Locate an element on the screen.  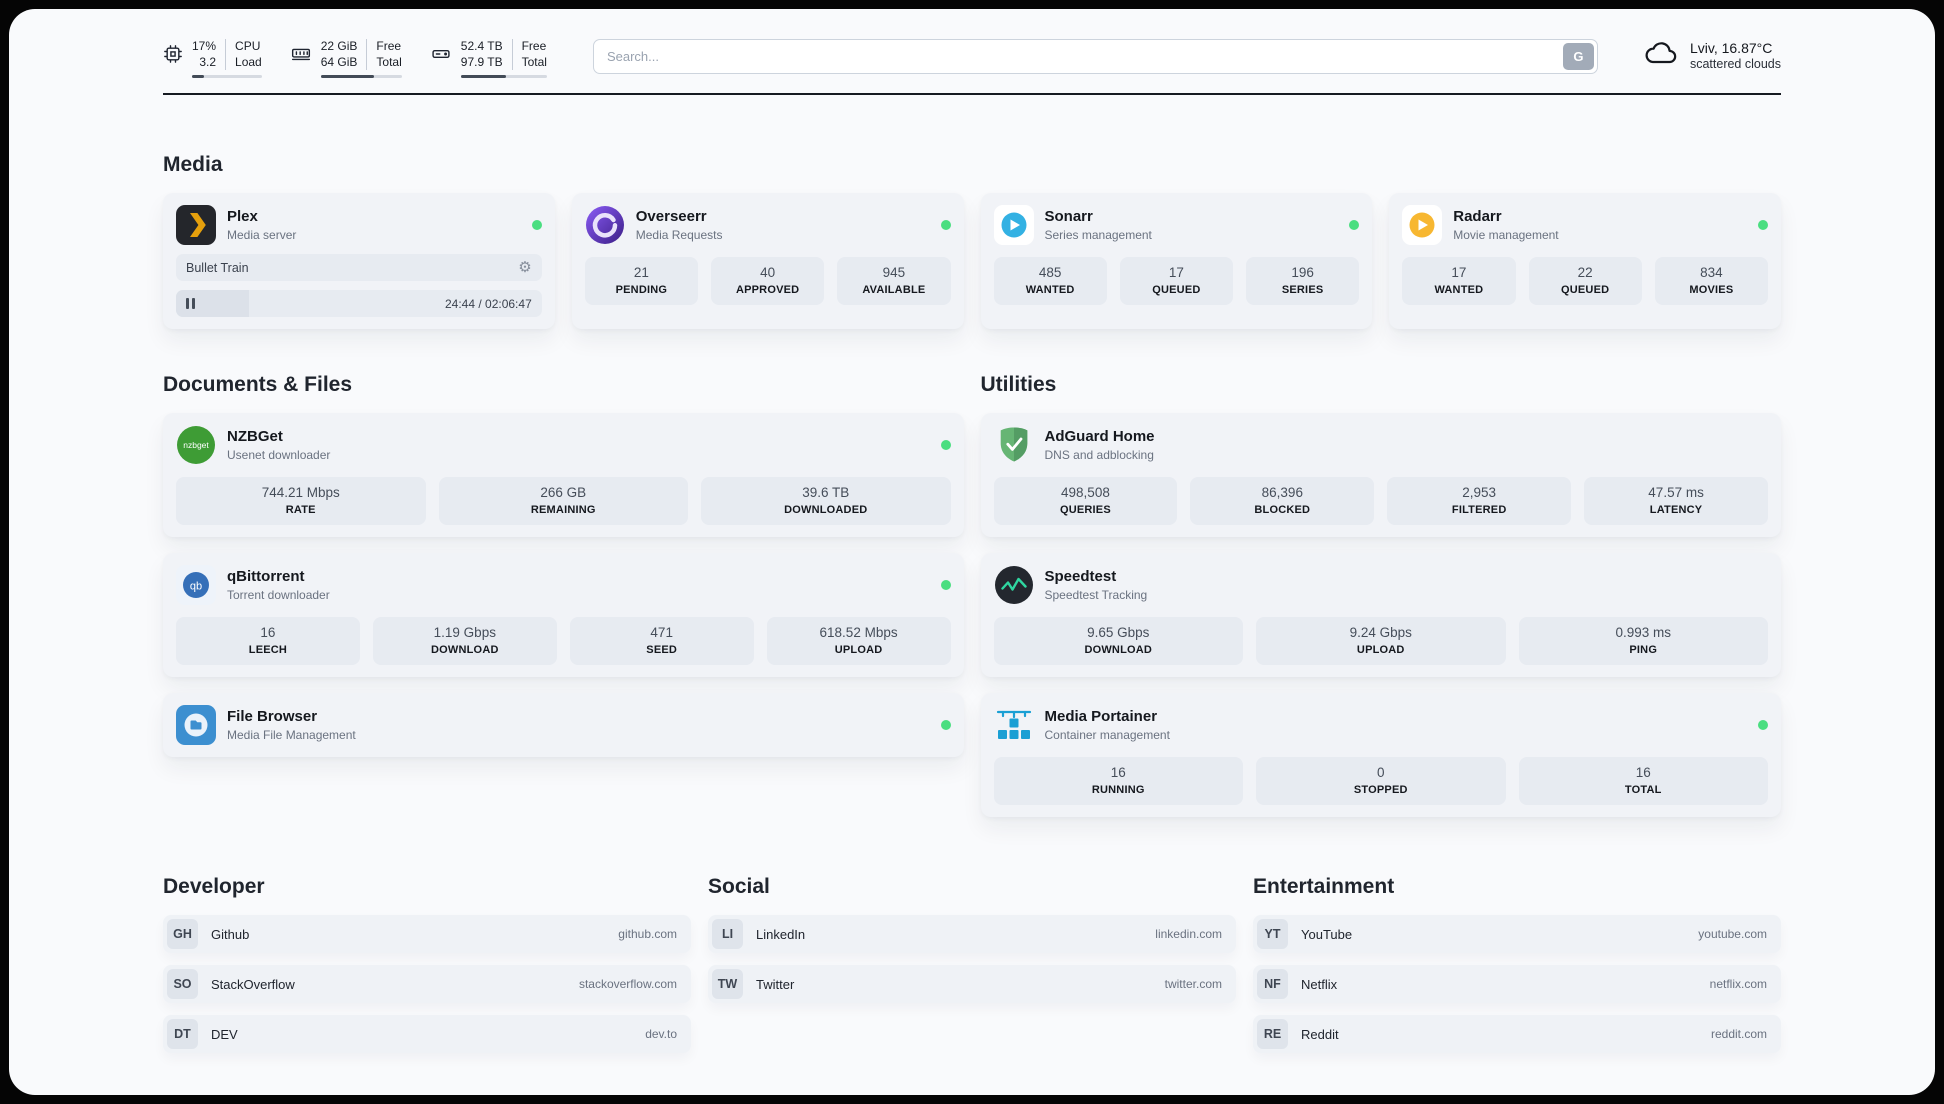
stat-running: 16 RUNNING is located at coordinates (1118, 781).